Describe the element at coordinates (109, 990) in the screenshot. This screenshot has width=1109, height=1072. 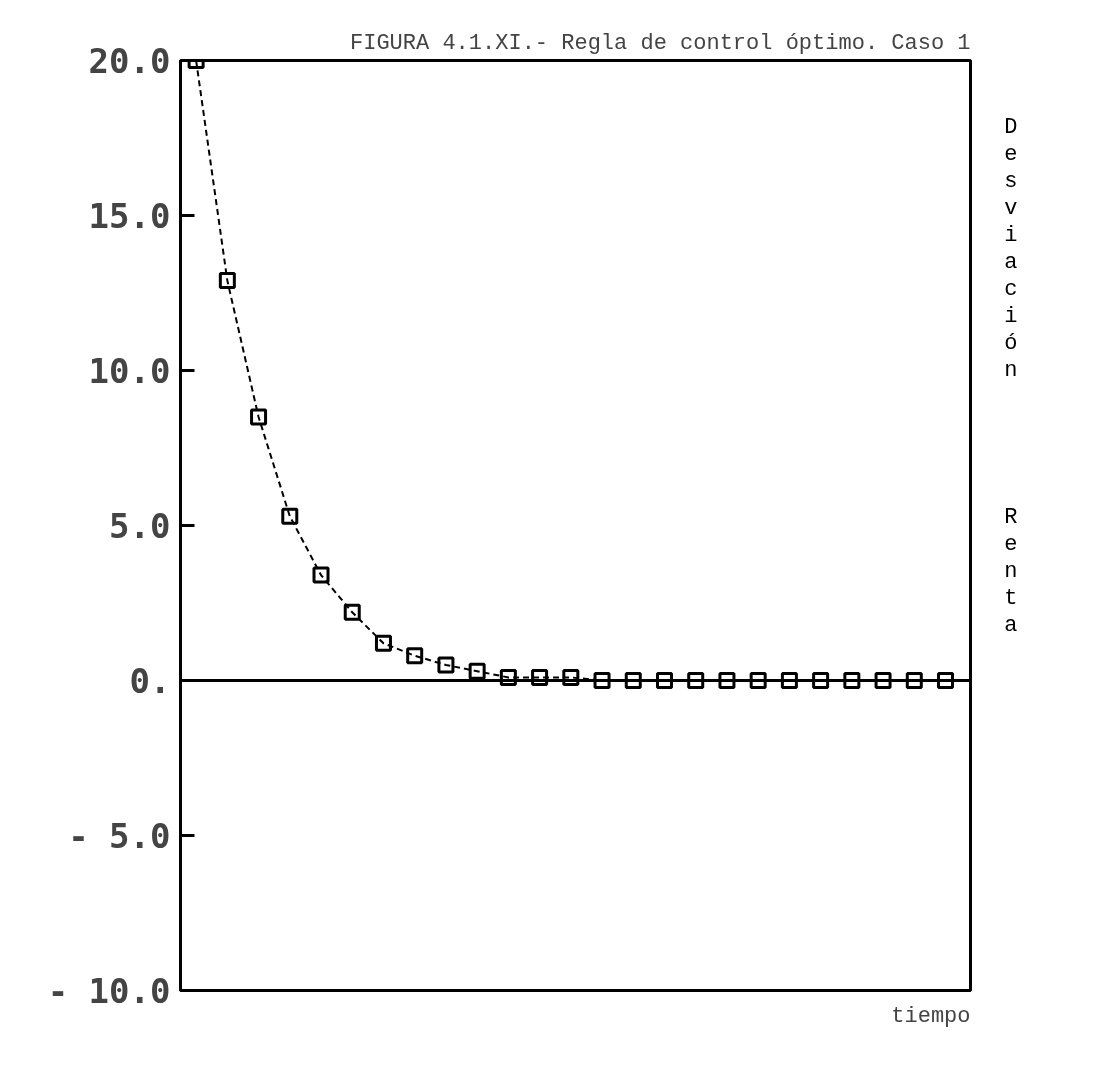
I see `y-tick-label: - 10.0` at that location.